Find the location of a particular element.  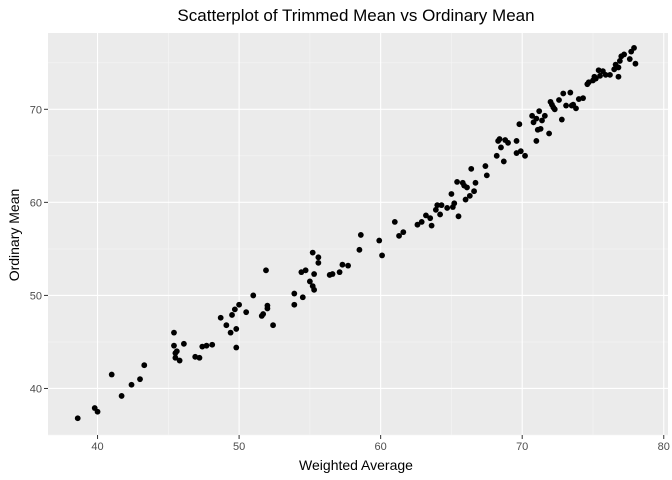

x-axis-title: Weighted Average is located at coordinates (356, 465).